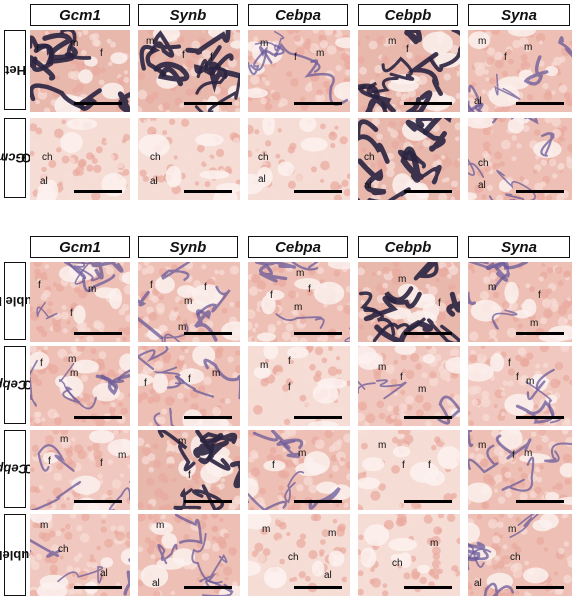  What do you see at coordinates (293, 557) in the screenshot?
I see `panel-bottom-r3-c2-label-ch-1: ch` at bounding box center [293, 557].